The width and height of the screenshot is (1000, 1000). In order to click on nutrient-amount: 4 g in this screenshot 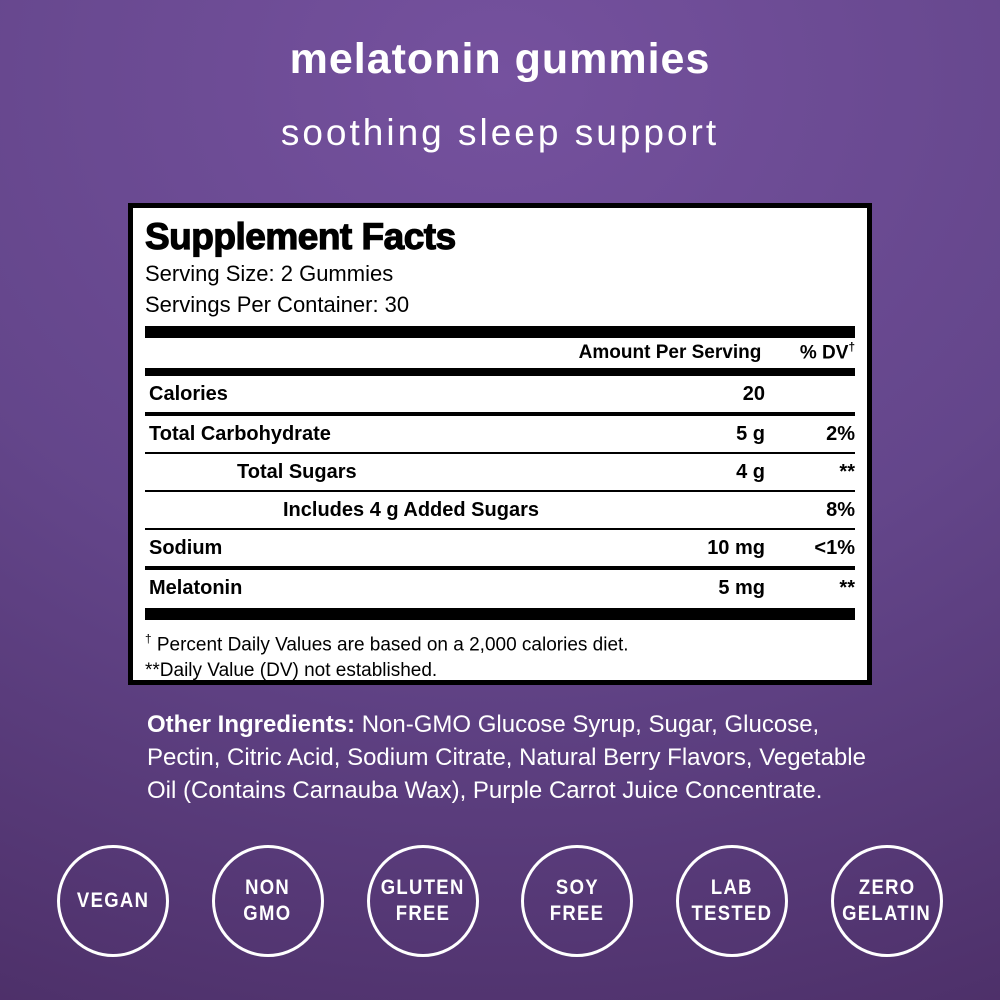, I will do `click(750, 471)`.